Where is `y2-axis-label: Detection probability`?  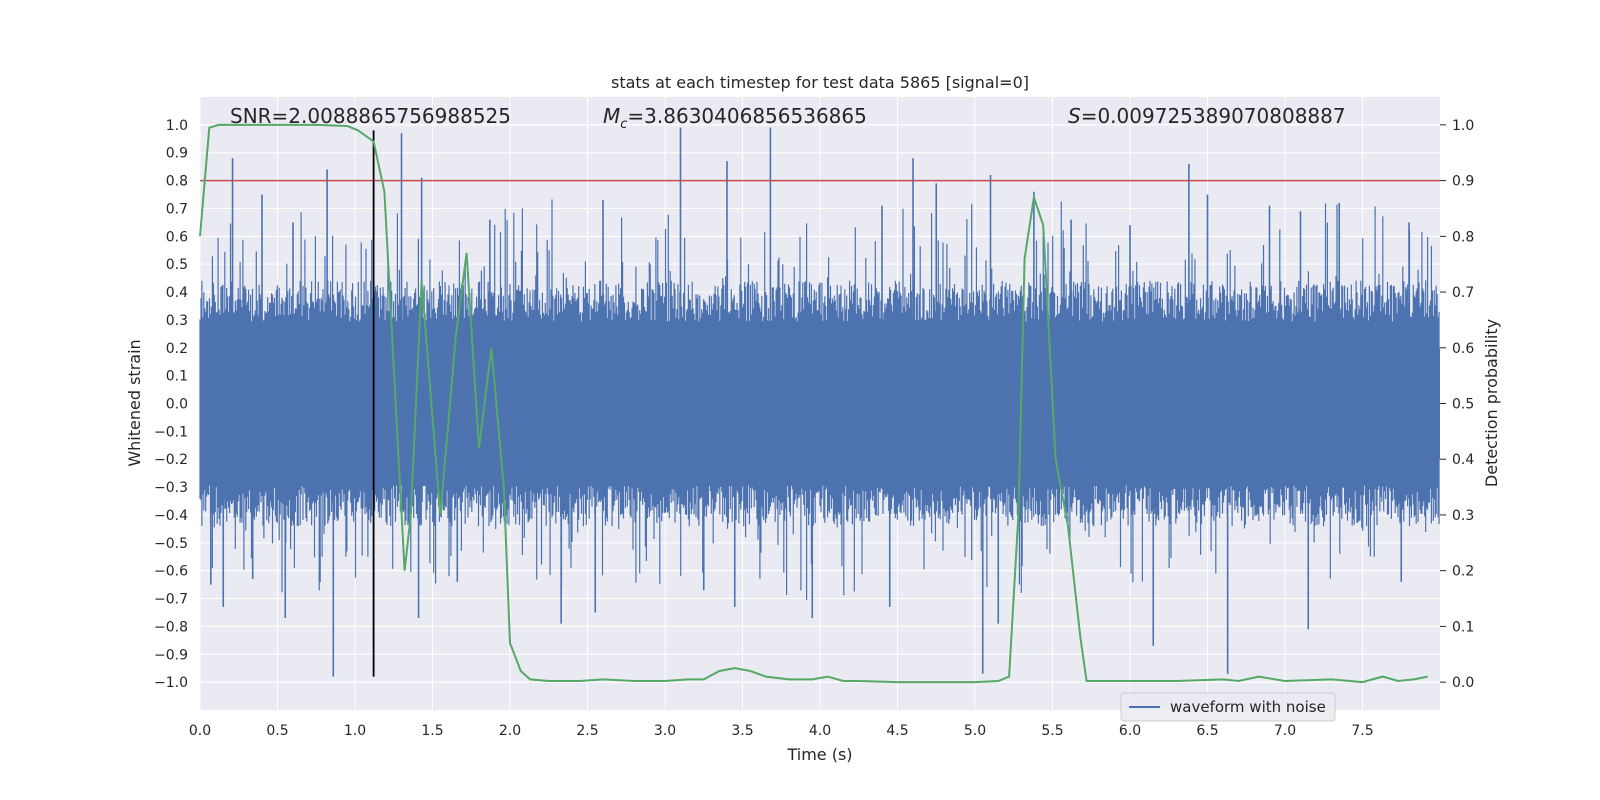
y2-axis-label: Detection probability is located at coordinates (1491, 403).